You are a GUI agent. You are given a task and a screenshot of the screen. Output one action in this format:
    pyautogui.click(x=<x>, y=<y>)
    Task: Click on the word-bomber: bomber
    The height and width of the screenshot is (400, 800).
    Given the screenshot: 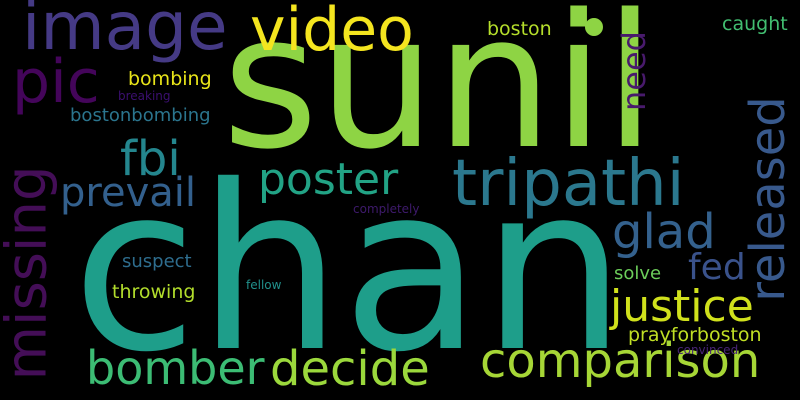 What is the action you would take?
    pyautogui.click(x=175, y=368)
    